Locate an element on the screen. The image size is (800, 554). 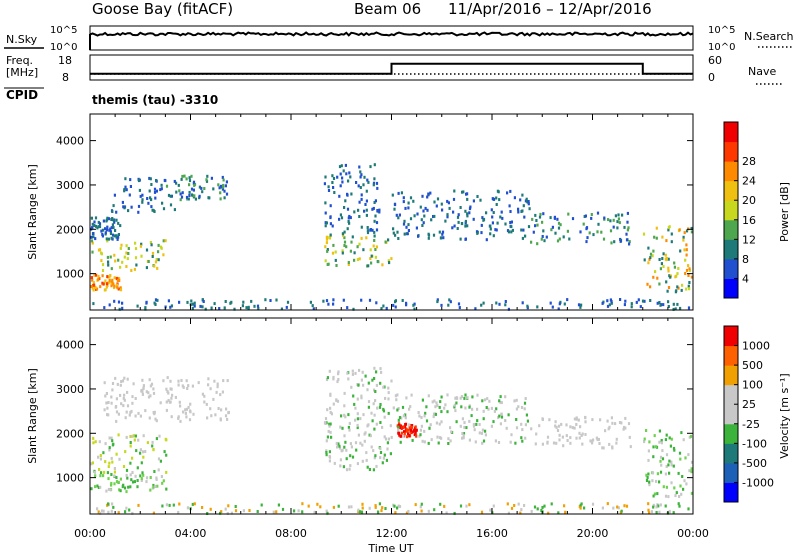
freq-label-line1: Freq. is located at coordinates (19, 60).